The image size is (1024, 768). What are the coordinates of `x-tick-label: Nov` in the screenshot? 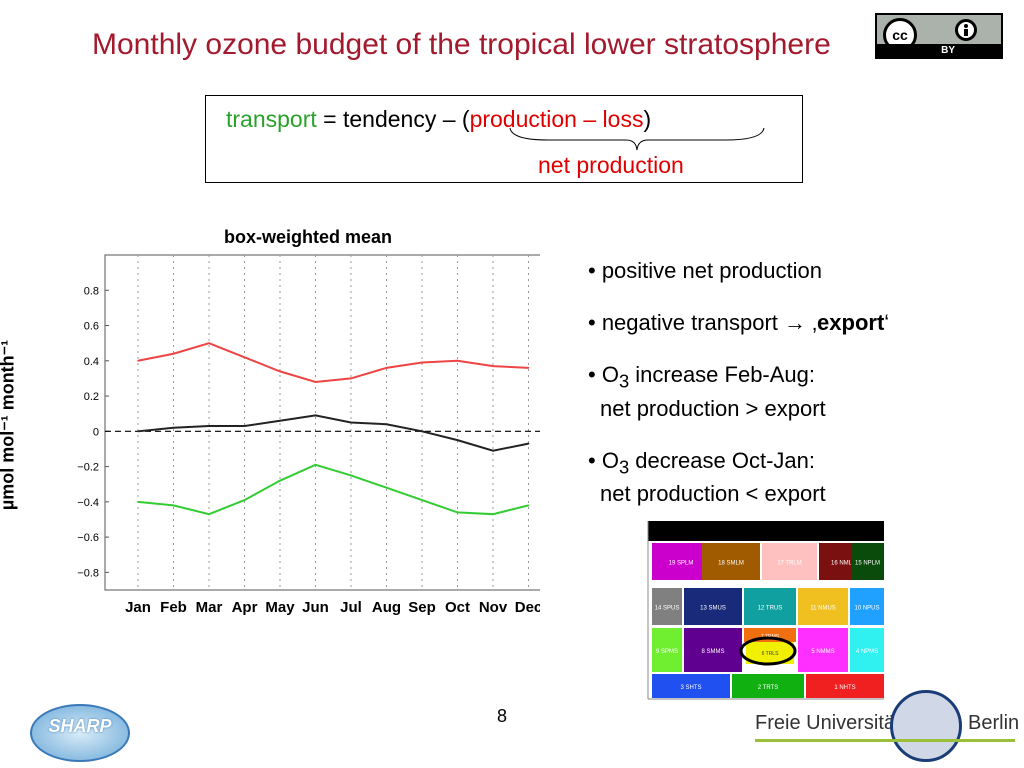 It's located at (493, 607).